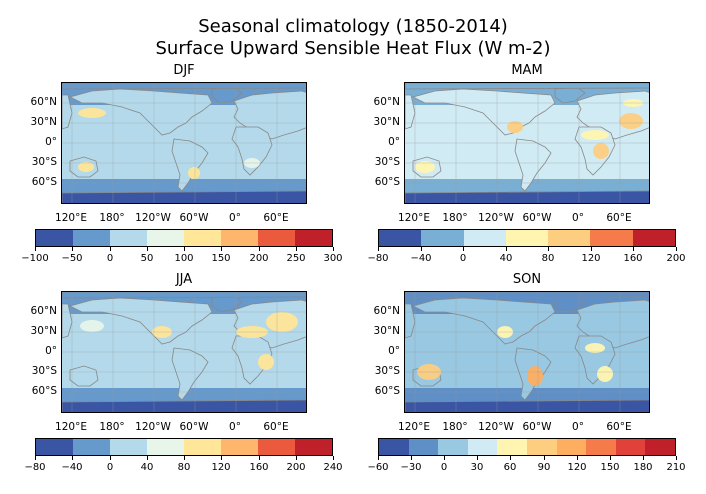  Describe the element at coordinates (510, 467) in the screenshot. I see `colorbar-tick-label: 60` at that location.